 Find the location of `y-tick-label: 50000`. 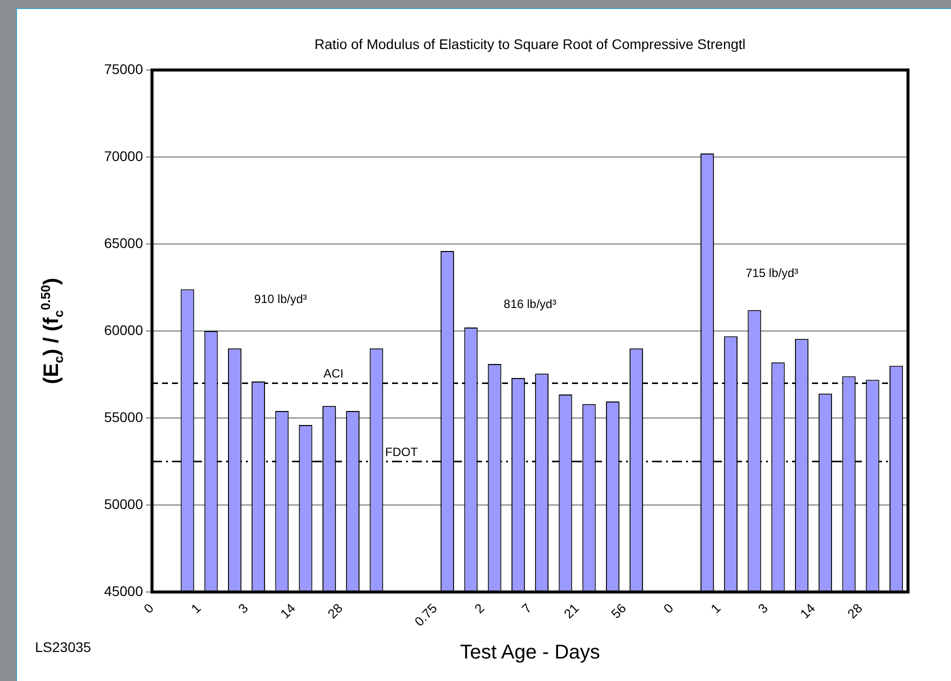

y-tick-label: 50000 is located at coordinates (124, 504).